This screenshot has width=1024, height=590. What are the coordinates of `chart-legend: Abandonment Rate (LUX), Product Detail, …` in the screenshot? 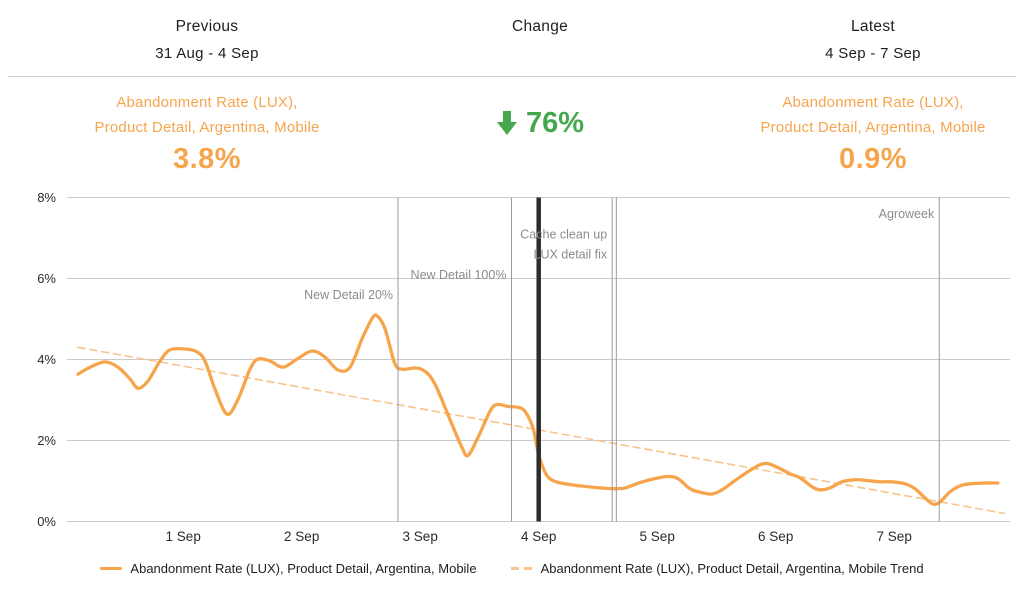 It's located at (512, 568).